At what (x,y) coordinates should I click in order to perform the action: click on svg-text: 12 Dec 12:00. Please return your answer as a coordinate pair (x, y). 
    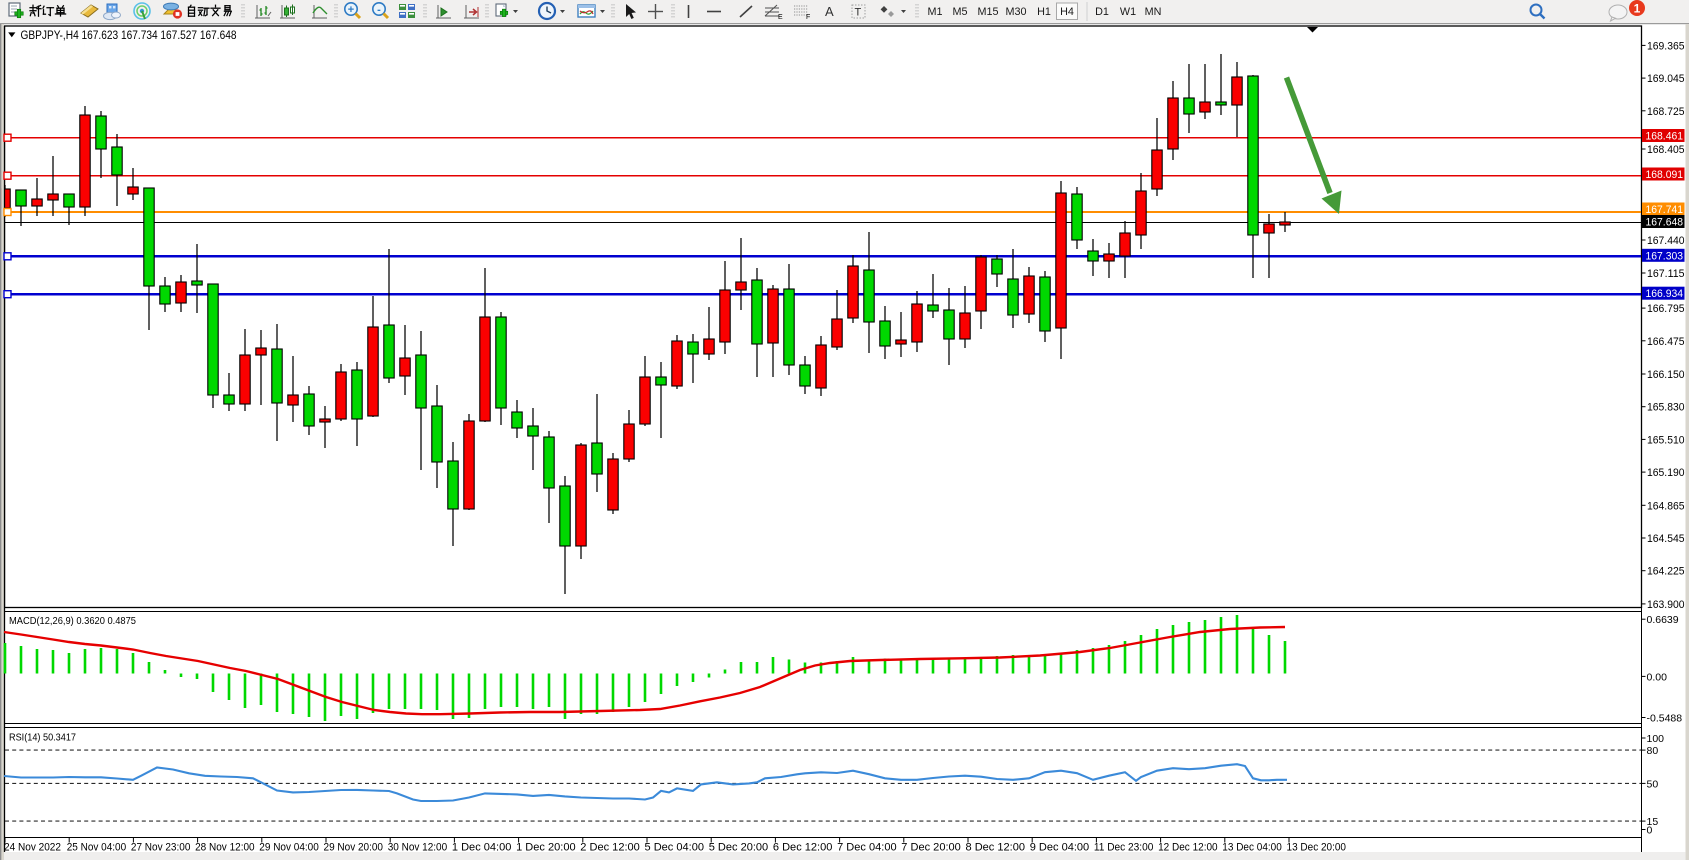
    Looking at the image, I should click on (1188, 848).